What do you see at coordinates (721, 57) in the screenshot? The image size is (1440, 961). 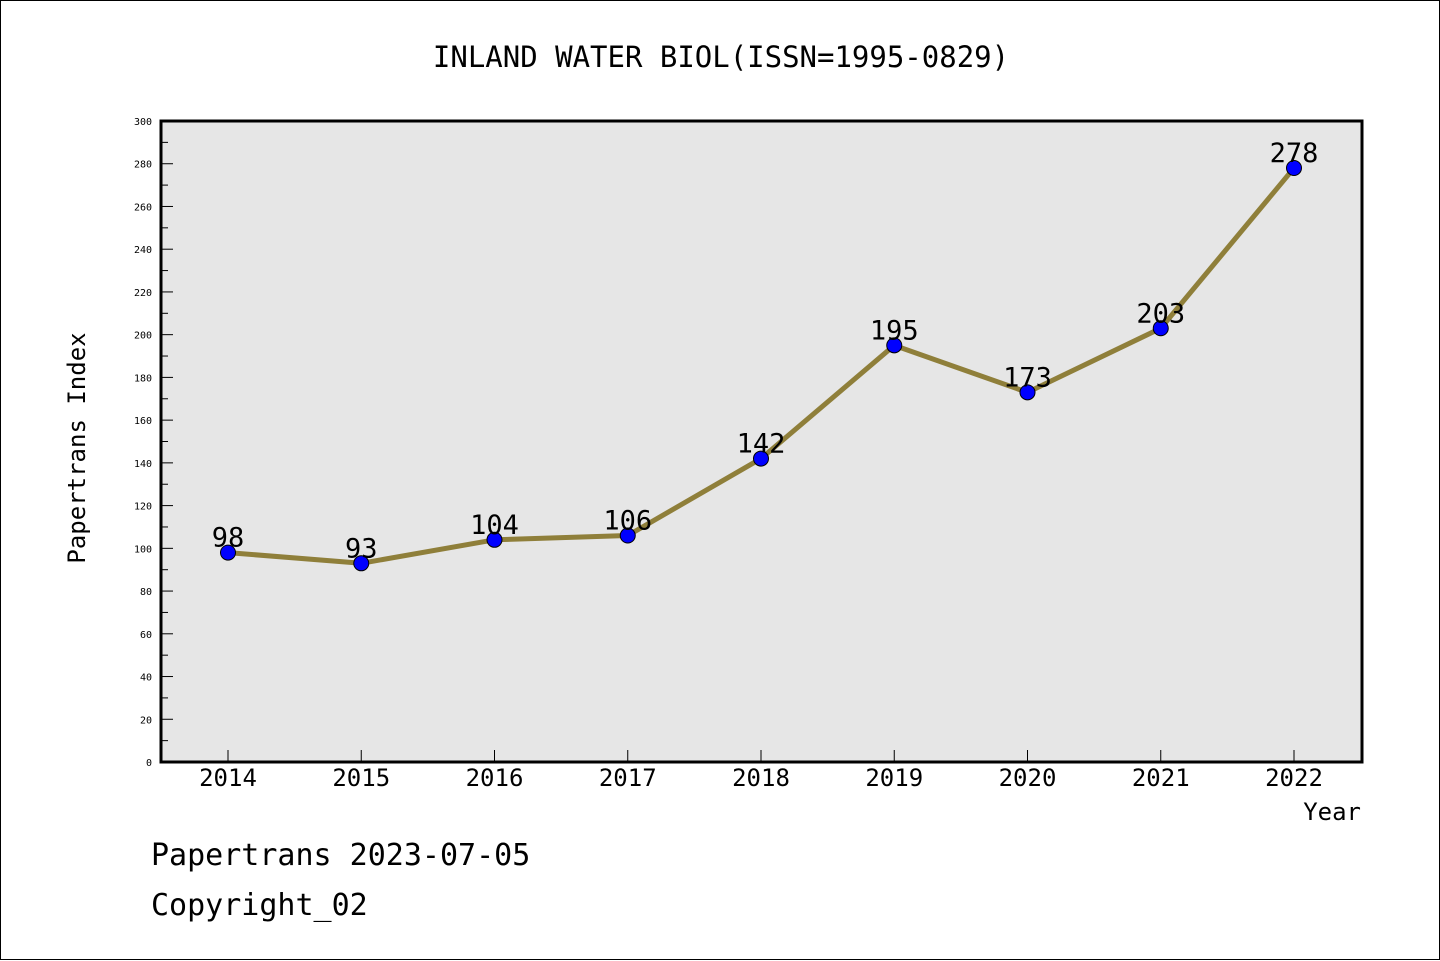 I see `chart-title: INLAND WATER BIOL(ISSN=1995-0829)` at bounding box center [721, 57].